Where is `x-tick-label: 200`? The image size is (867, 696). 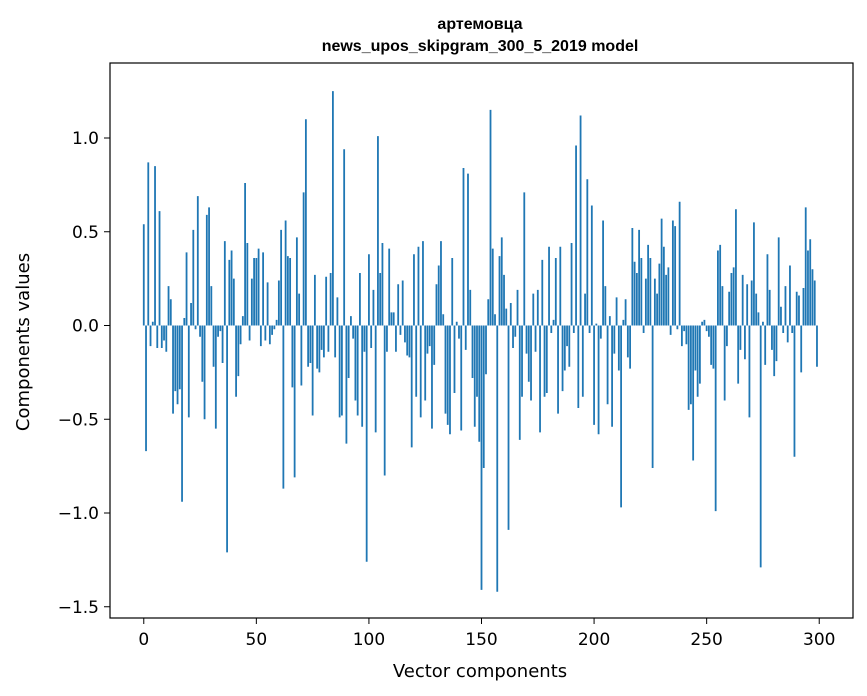 x-tick-label: 200 is located at coordinates (594, 640).